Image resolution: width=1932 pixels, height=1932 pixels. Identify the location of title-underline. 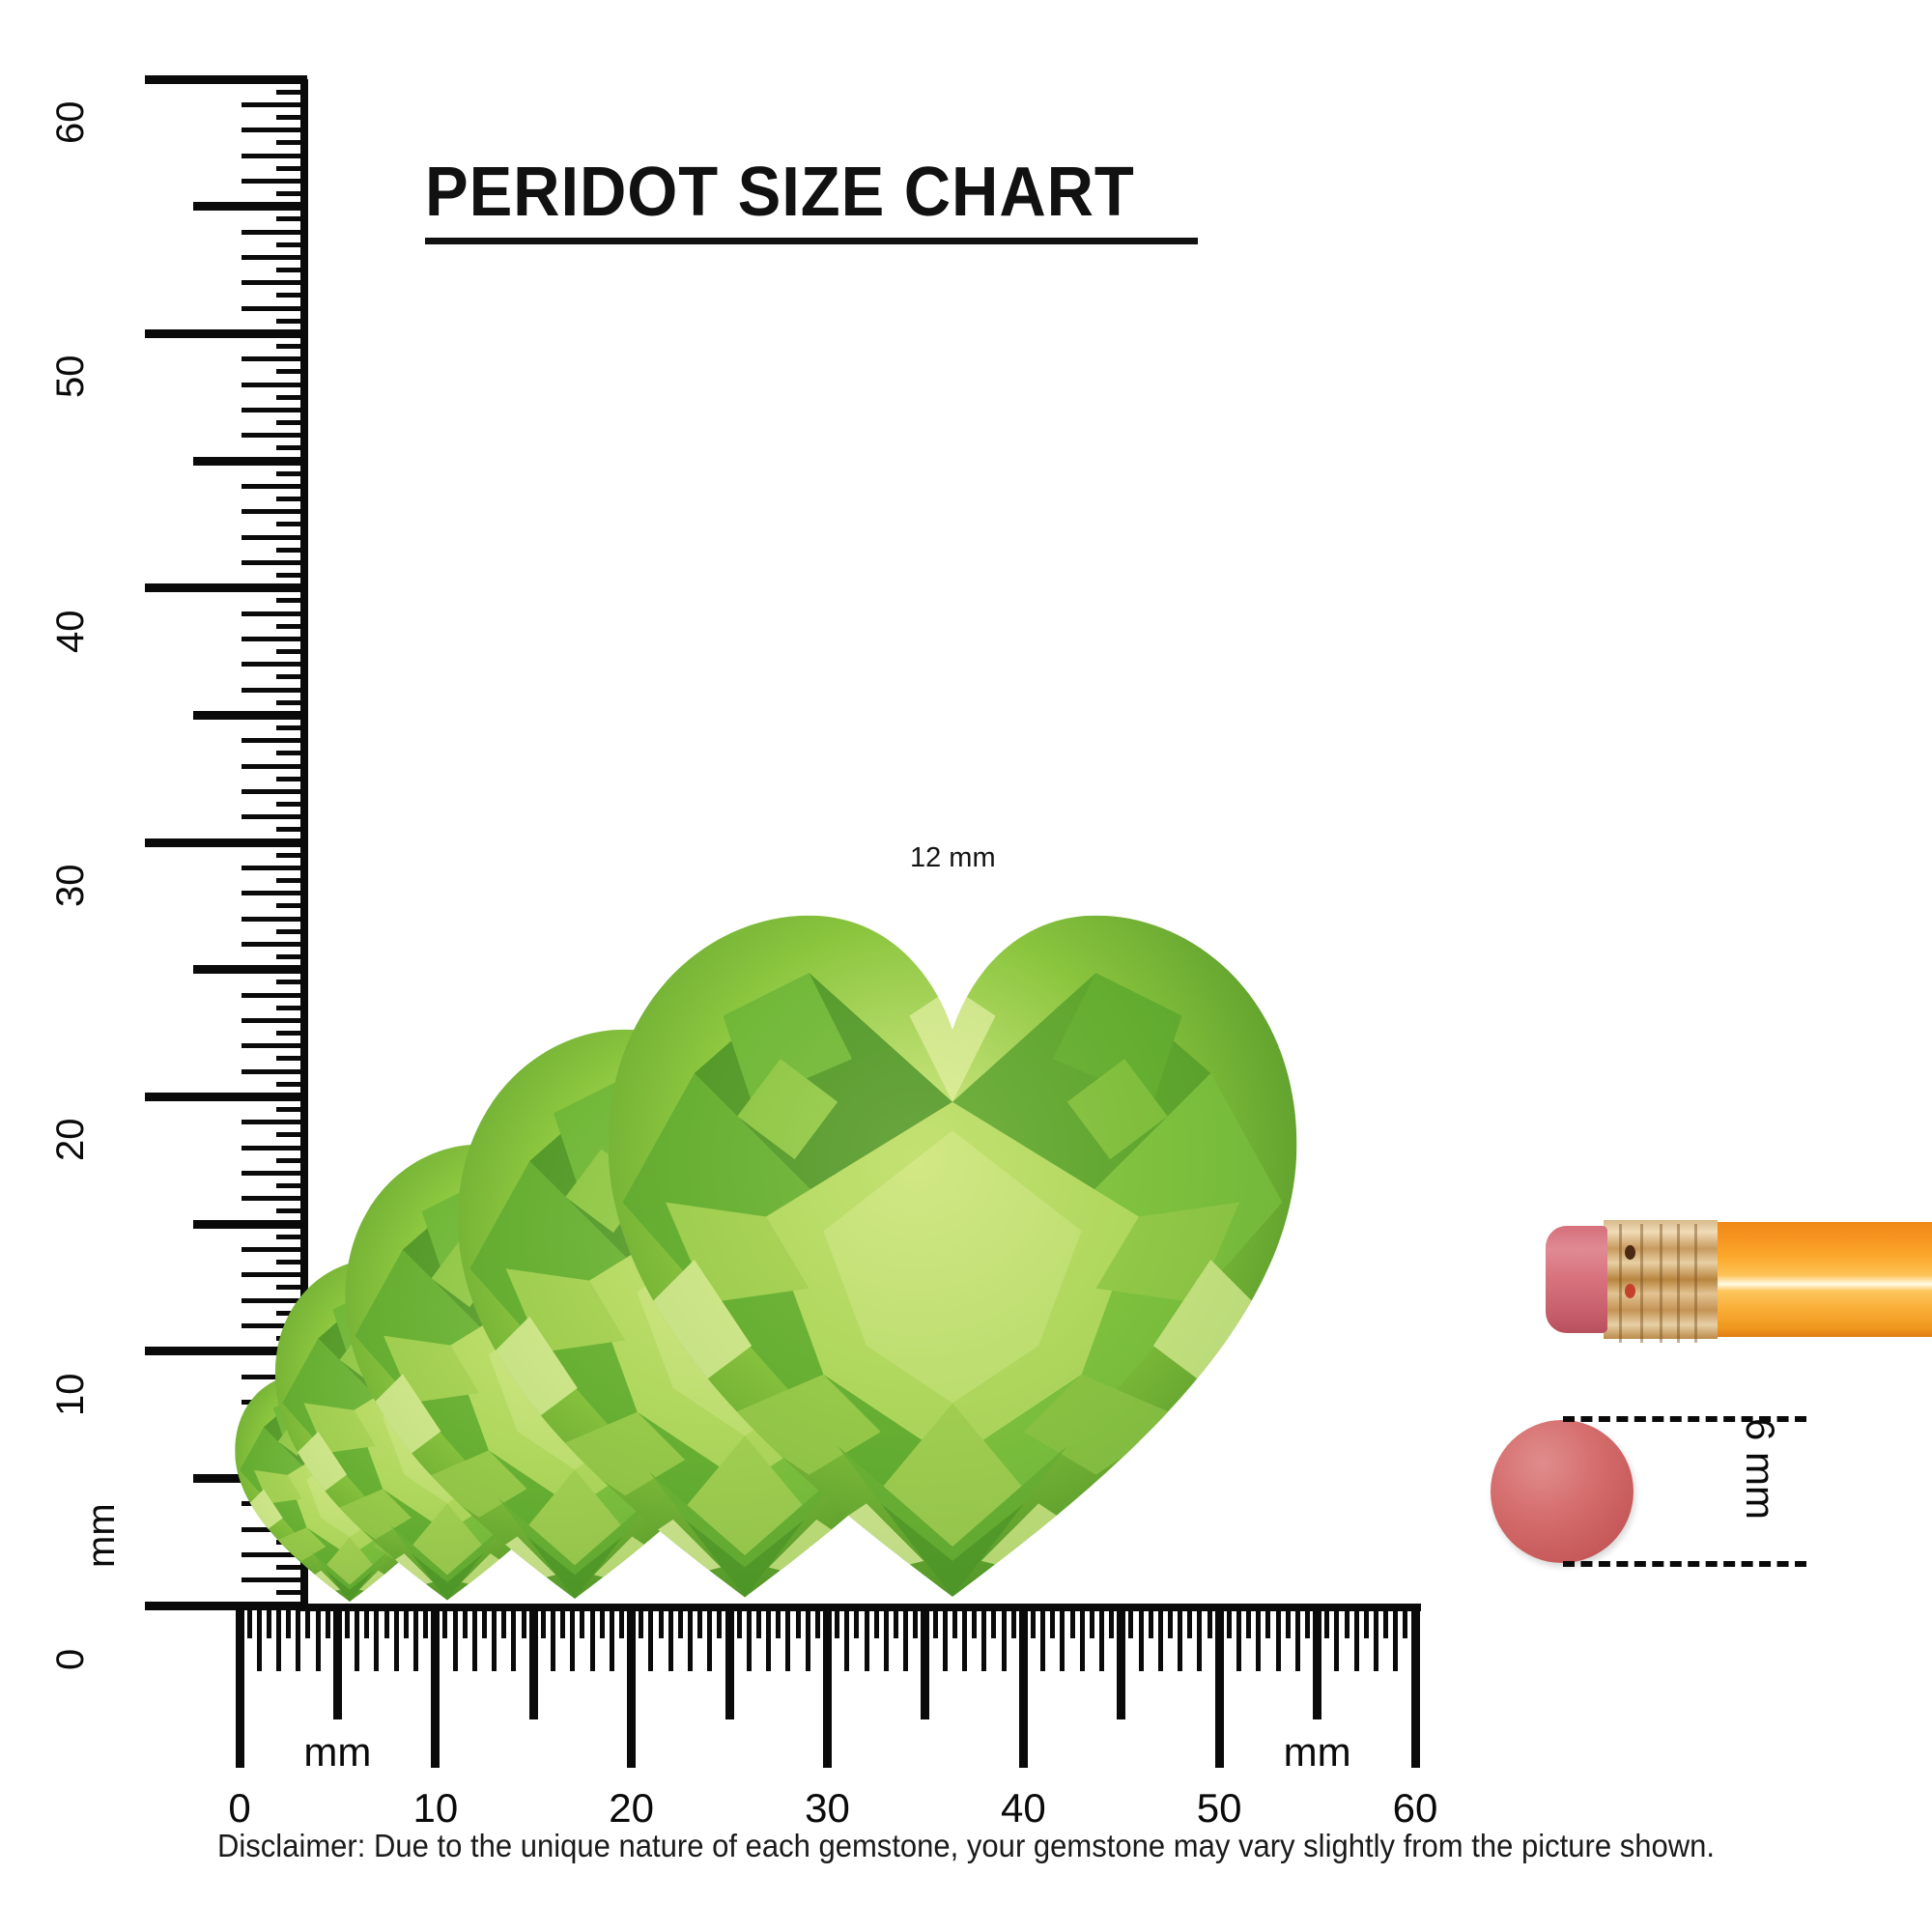
(811, 241).